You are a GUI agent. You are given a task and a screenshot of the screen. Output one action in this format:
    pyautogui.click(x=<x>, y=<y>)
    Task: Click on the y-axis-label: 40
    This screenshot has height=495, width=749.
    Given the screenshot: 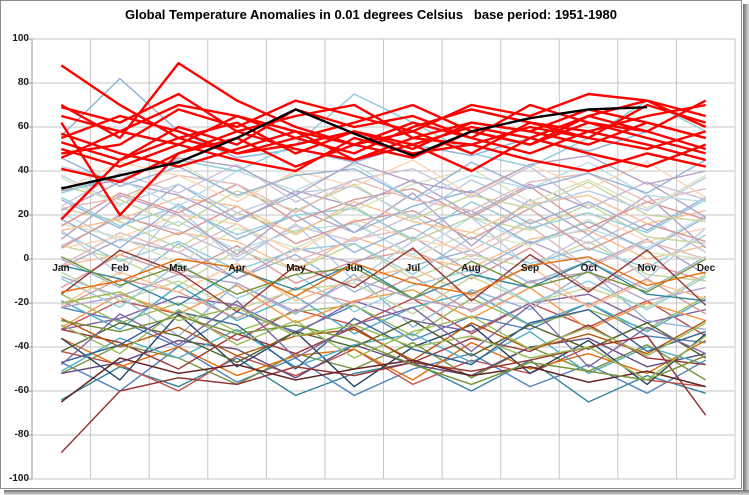 What is the action you would take?
    pyautogui.click(x=23, y=170)
    